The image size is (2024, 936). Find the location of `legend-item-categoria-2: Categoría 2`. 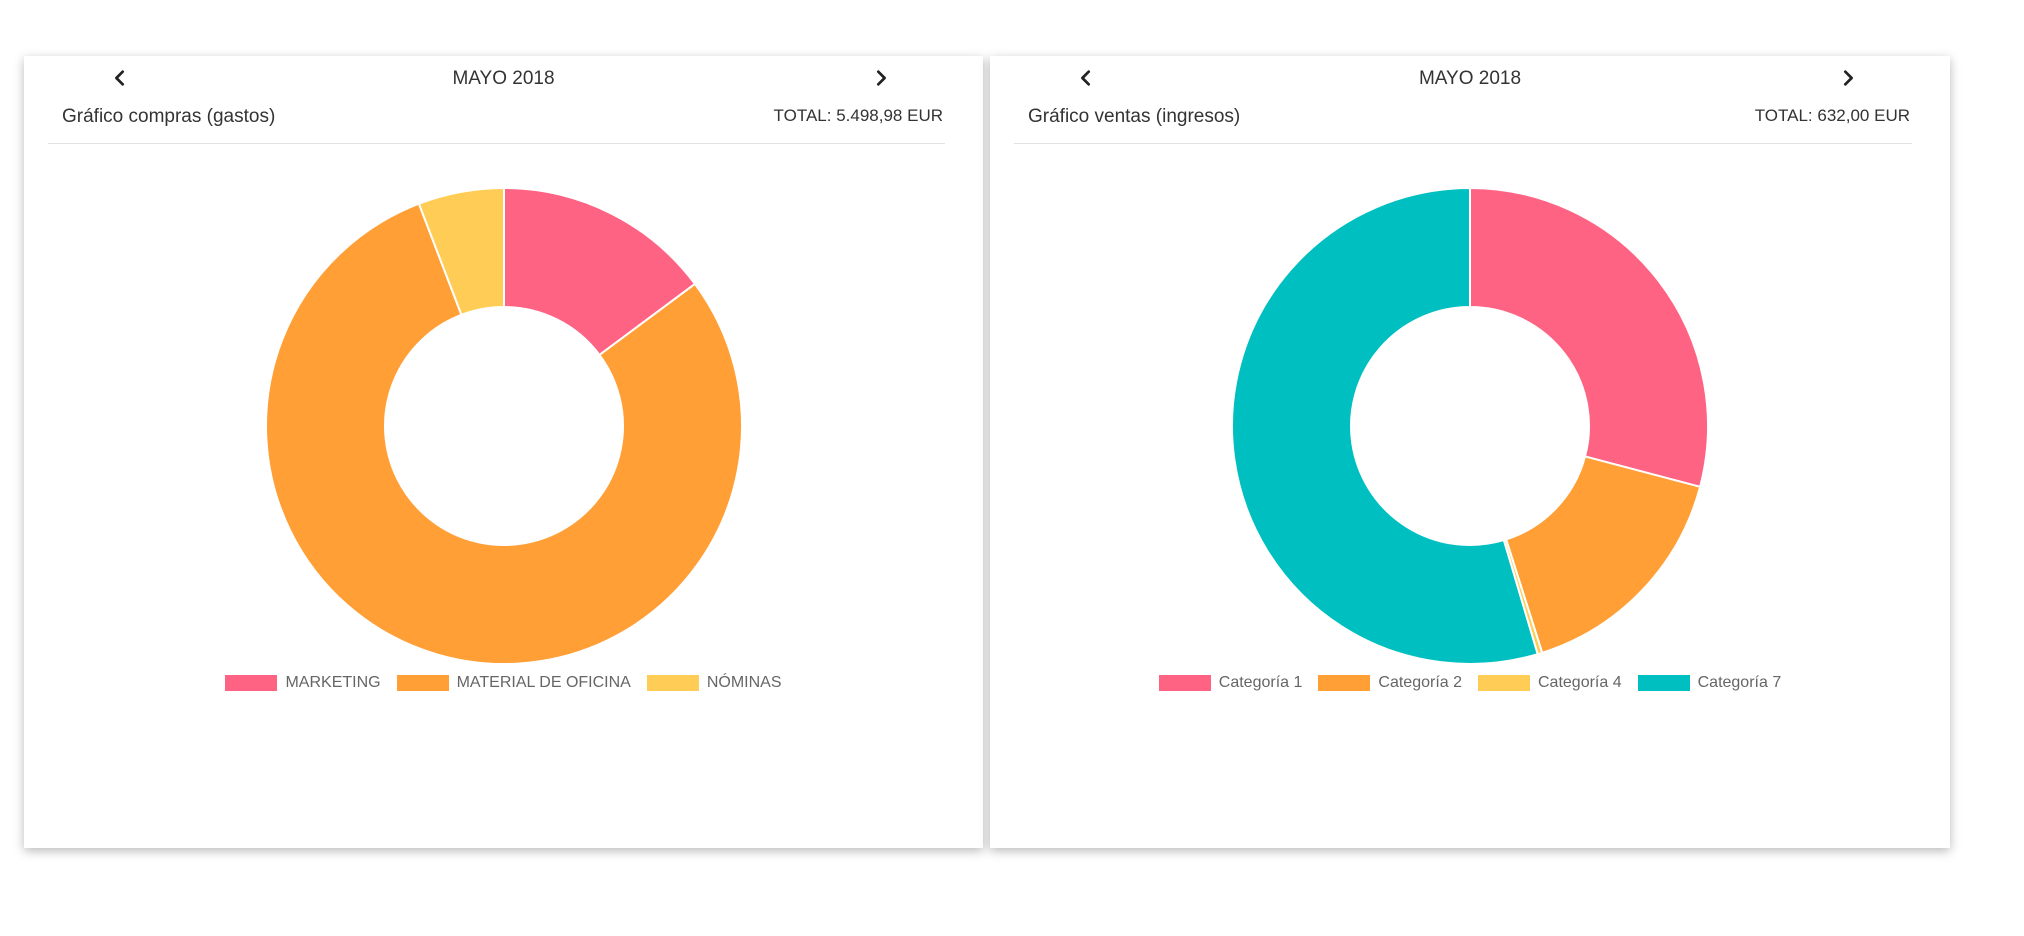

legend-item-categoria-2: Categoría 2 is located at coordinates (1390, 683).